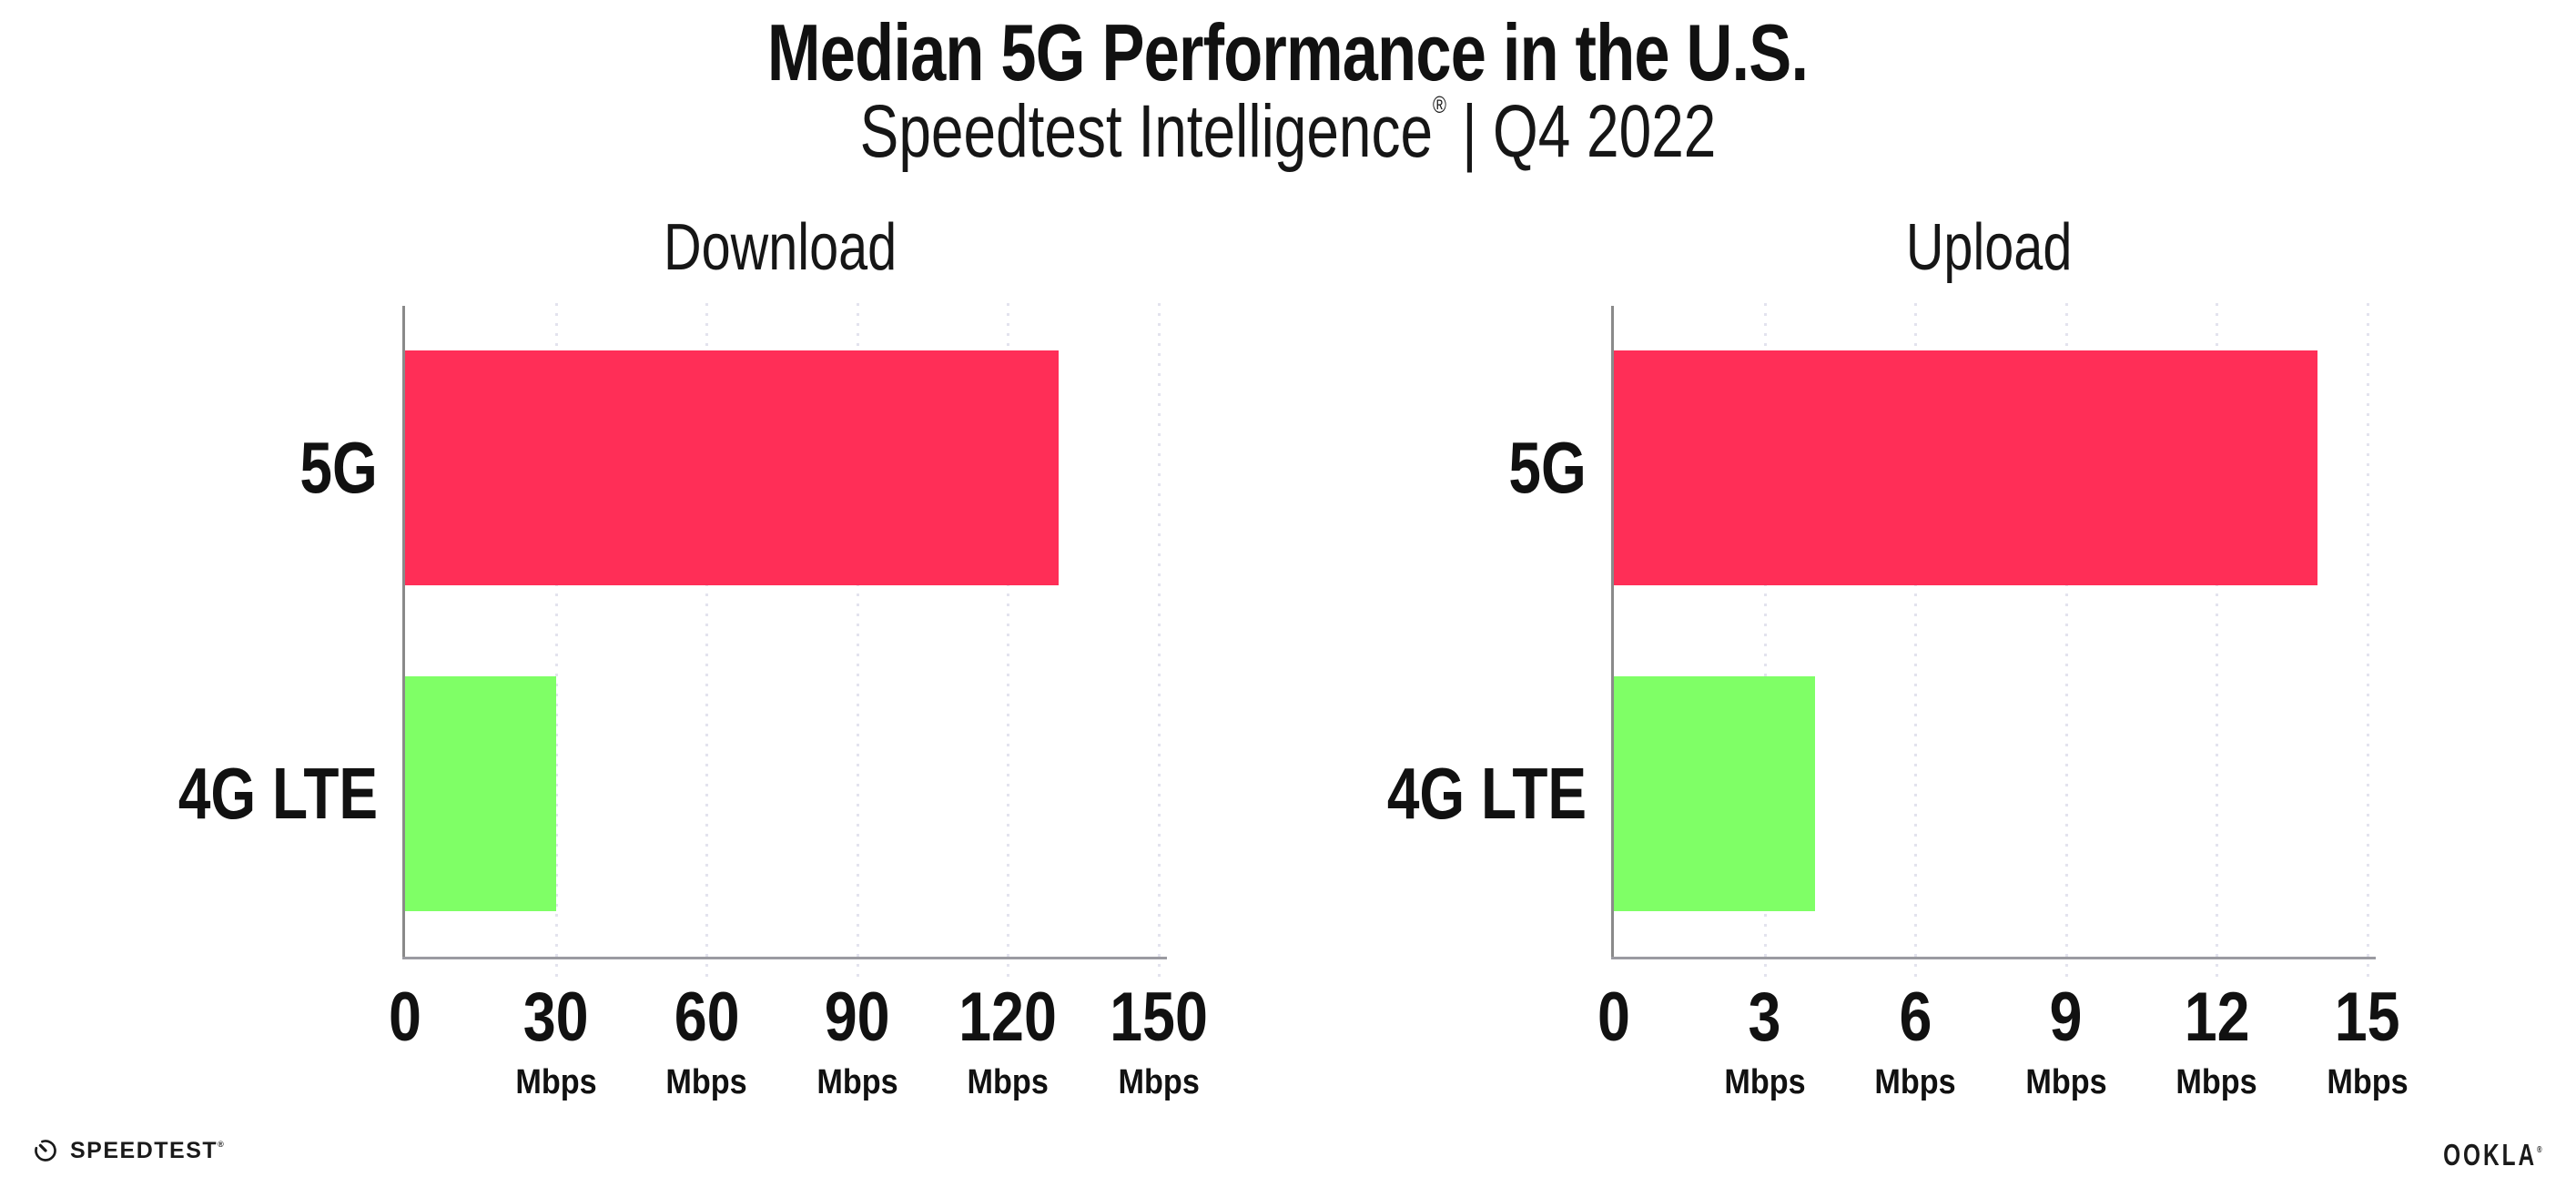 The image size is (2576, 1197). Describe the element at coordinates (1440, 105) in the screenshot. I see `registered-mark: ®` at that location.